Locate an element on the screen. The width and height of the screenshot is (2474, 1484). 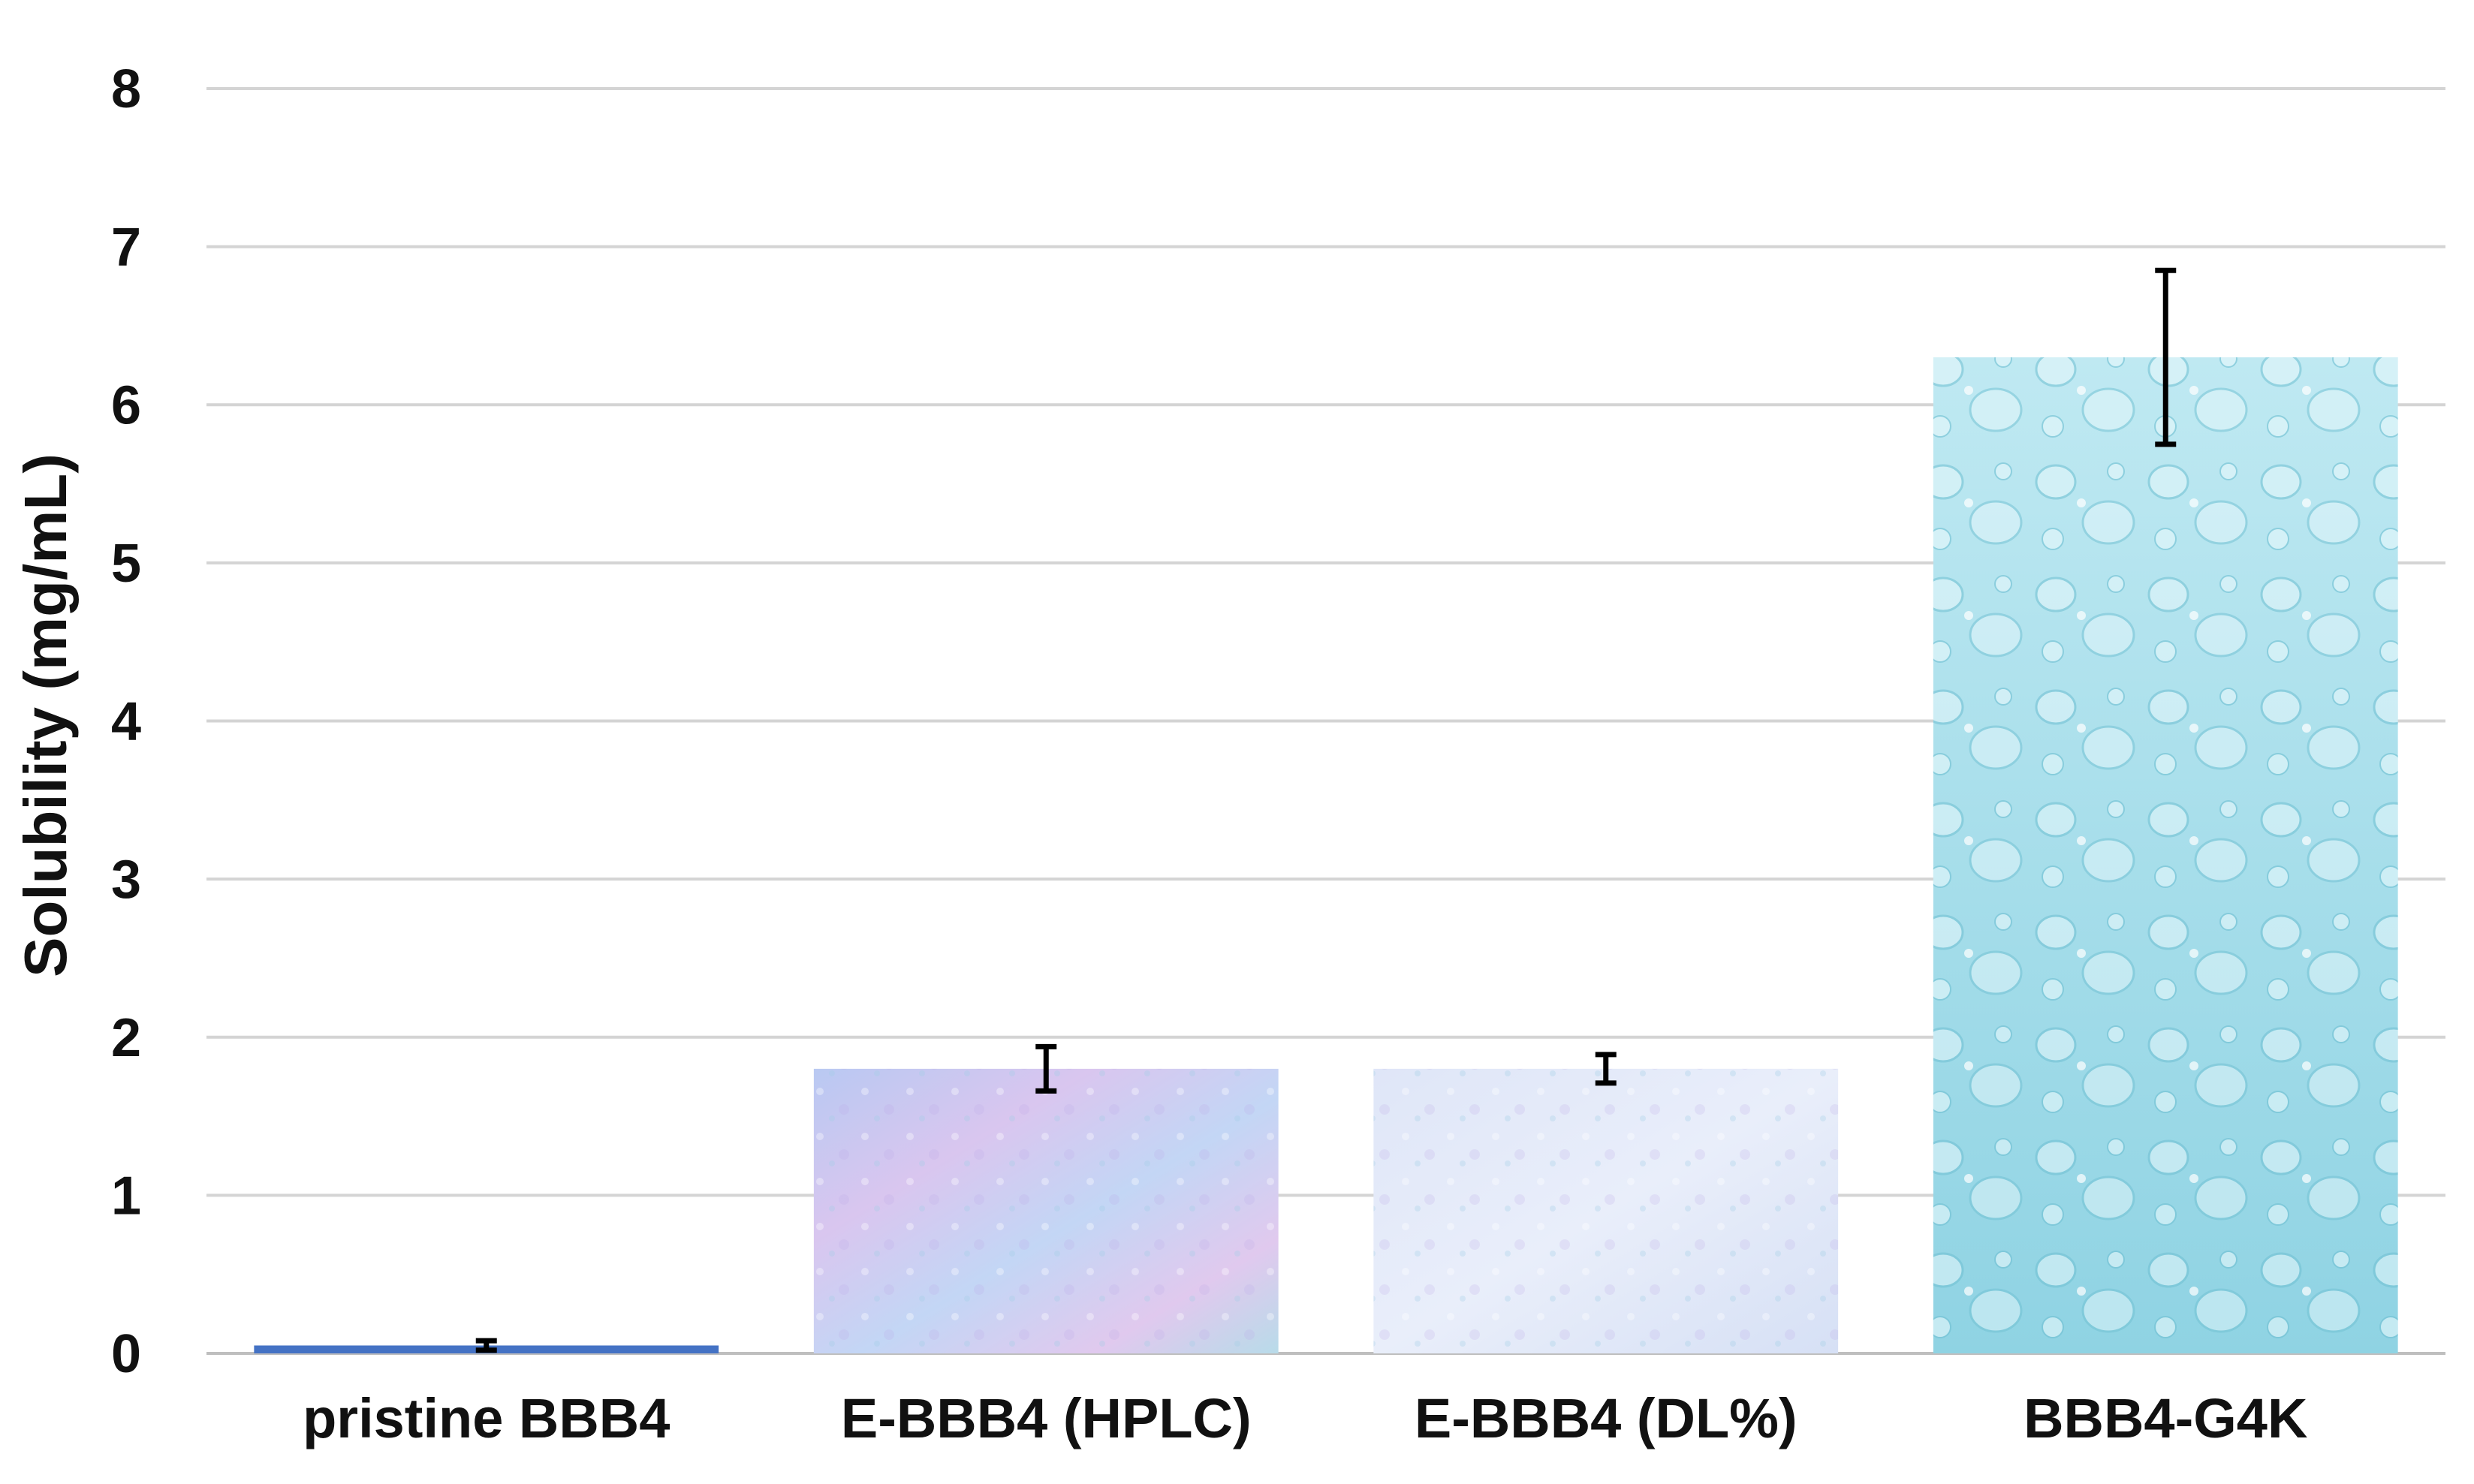
y-tick-label: 0 is located at coordinates (126, 1354).